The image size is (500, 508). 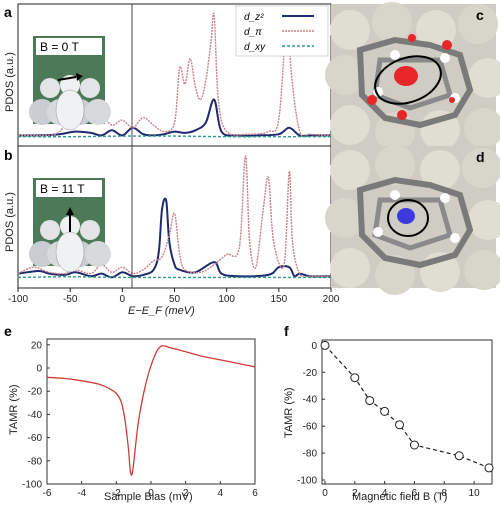 I want to click on panel-a-ylabel: PDOS (a.u.), so click(x=10, y=82).